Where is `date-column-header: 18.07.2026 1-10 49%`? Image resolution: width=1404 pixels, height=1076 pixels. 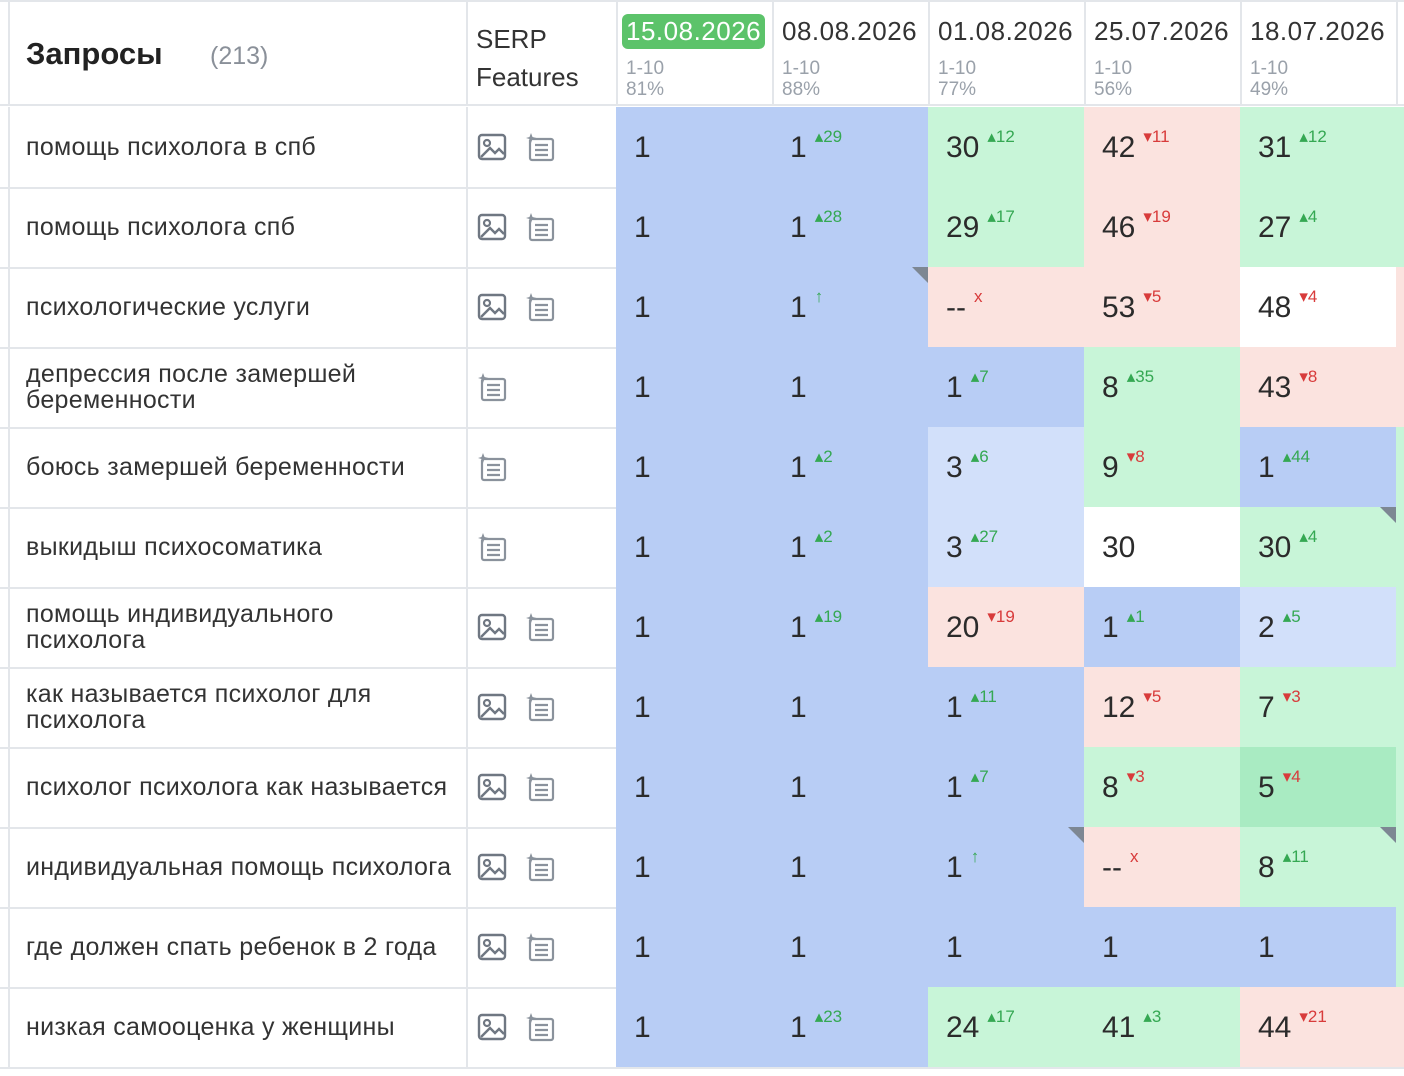 date-column-header: 18.07.2026 1-10 49% is located at coordinates (1319, 53).